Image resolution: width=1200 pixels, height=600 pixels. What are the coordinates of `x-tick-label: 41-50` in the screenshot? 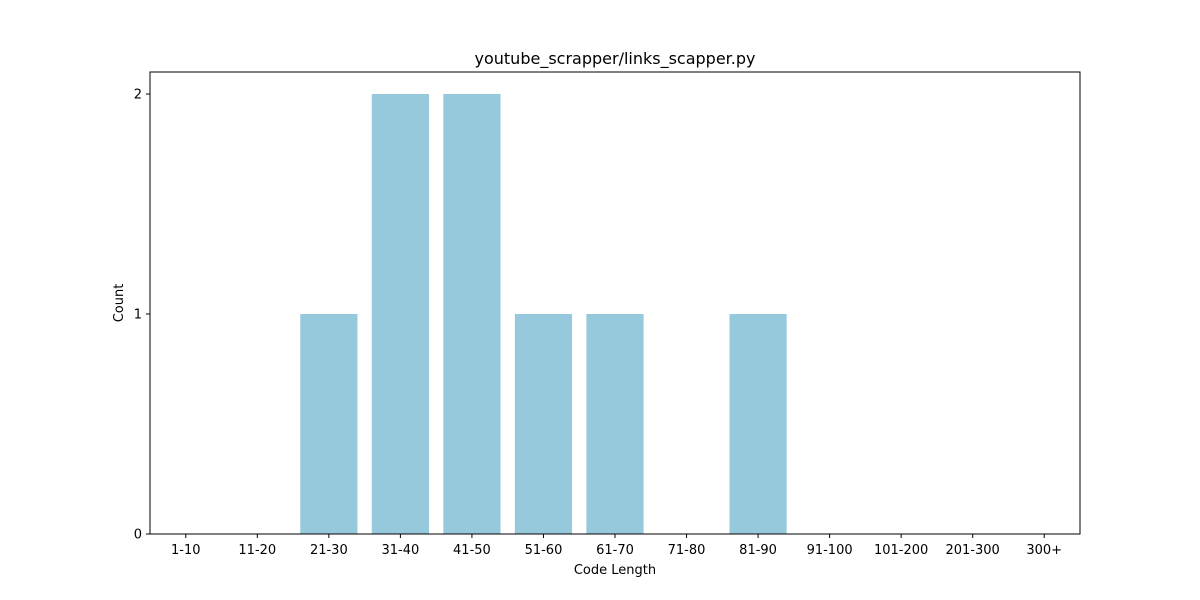 It's located at (472, 550).